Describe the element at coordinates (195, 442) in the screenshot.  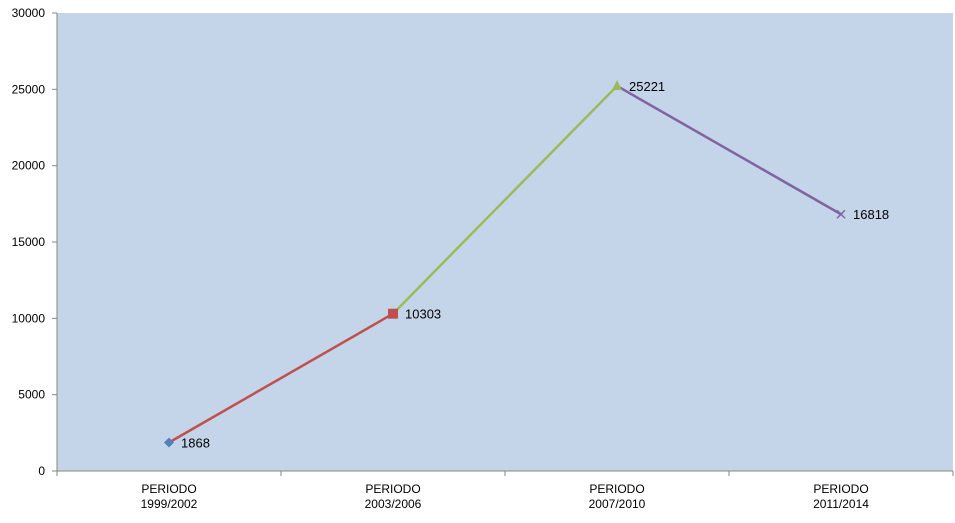
I see `data-label: 1868` at that location.